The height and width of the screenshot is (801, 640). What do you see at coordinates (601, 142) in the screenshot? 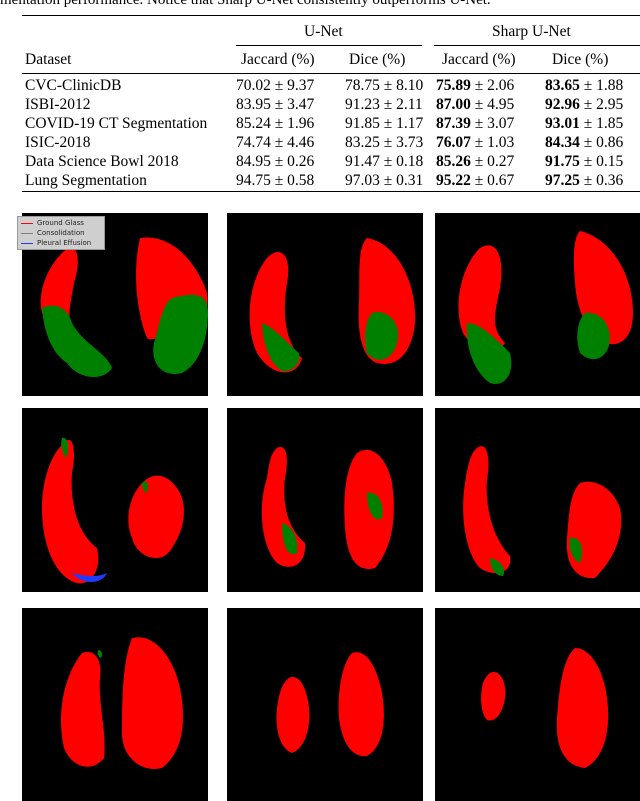
I see `std-value: ± 0.86` at bounding box center [601, 142].